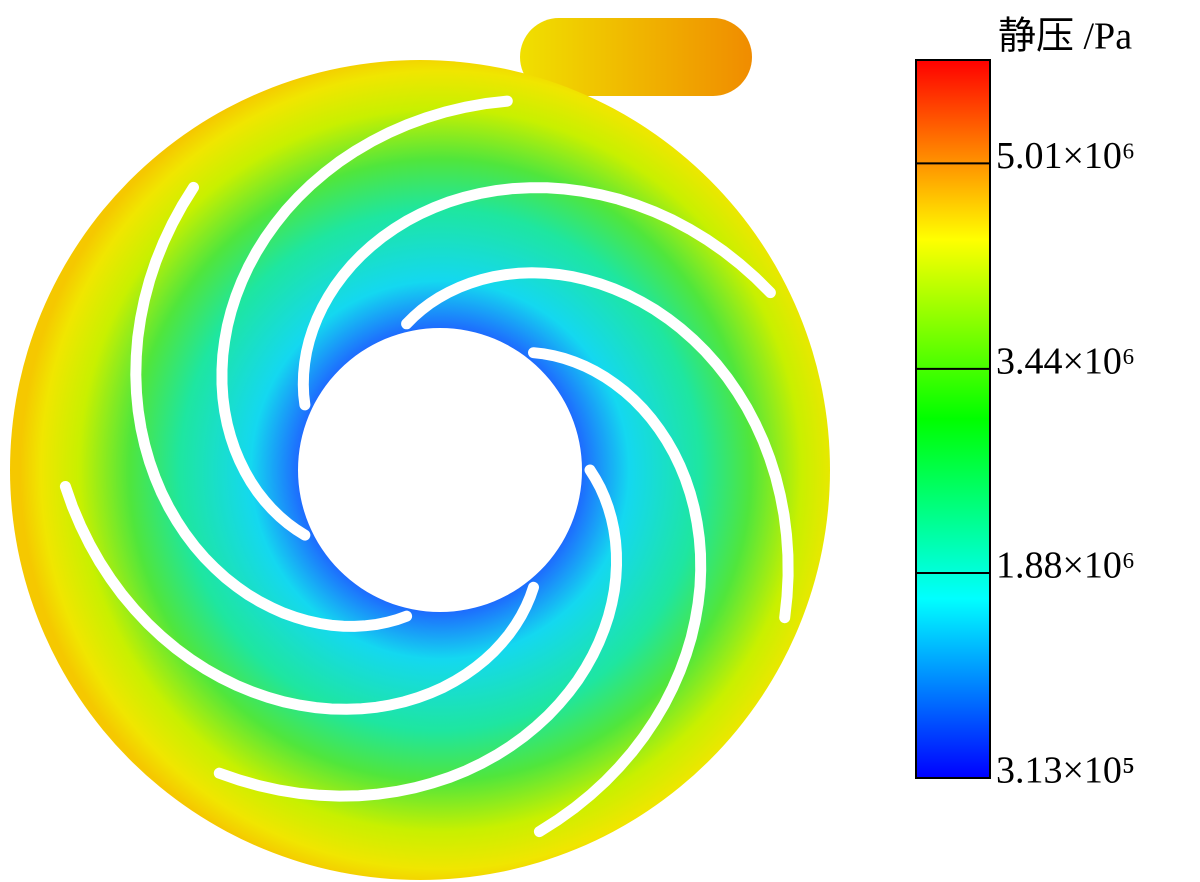 The height and width of the screenshot is (882, 1200). What do you see at coordinates (636, 57) in the screenshot?
I see `volute-outlet` at bounding box center [636, 57].